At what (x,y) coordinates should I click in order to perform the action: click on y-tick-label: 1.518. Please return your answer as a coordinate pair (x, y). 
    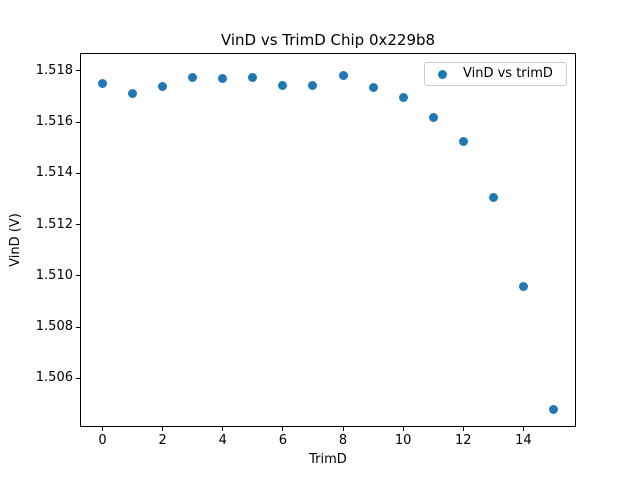
    Looking at the image, I should click on (54, 70).